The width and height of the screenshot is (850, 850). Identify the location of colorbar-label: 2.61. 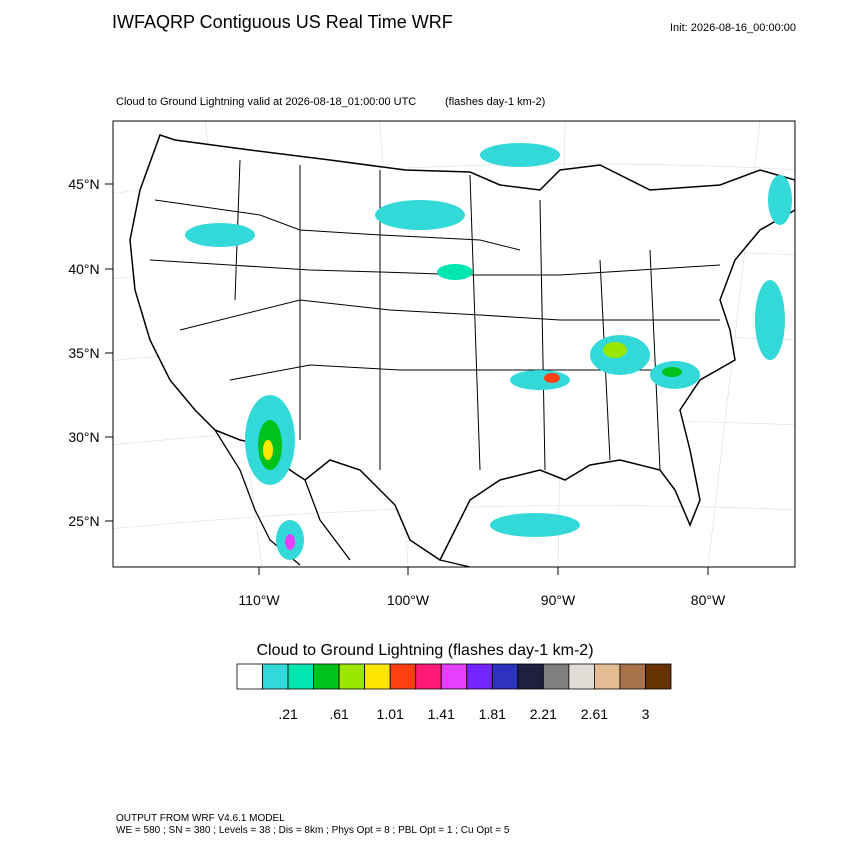
(594, 714).